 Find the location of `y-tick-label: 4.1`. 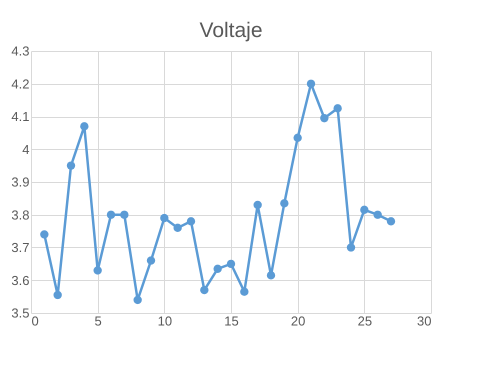

y-tick-label: 4.1 is located at coordinates (20, 116).